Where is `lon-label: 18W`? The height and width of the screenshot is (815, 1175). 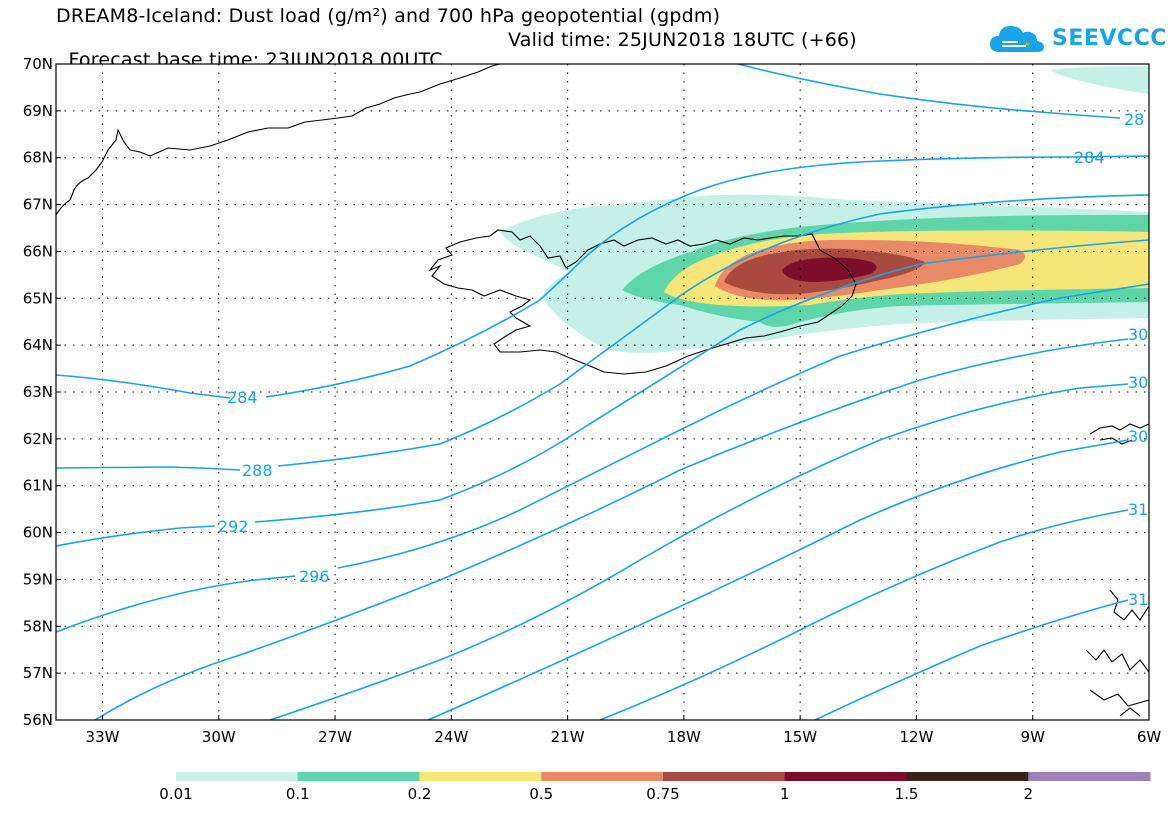 lon-label: 18W is located at coordinates (684, 737).